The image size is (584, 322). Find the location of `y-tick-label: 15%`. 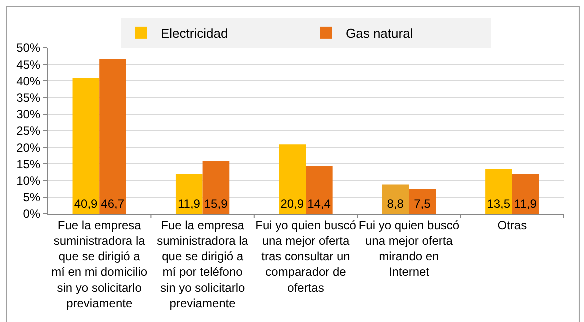

y-tick-label: 15% is located at coordinates (28, 164).